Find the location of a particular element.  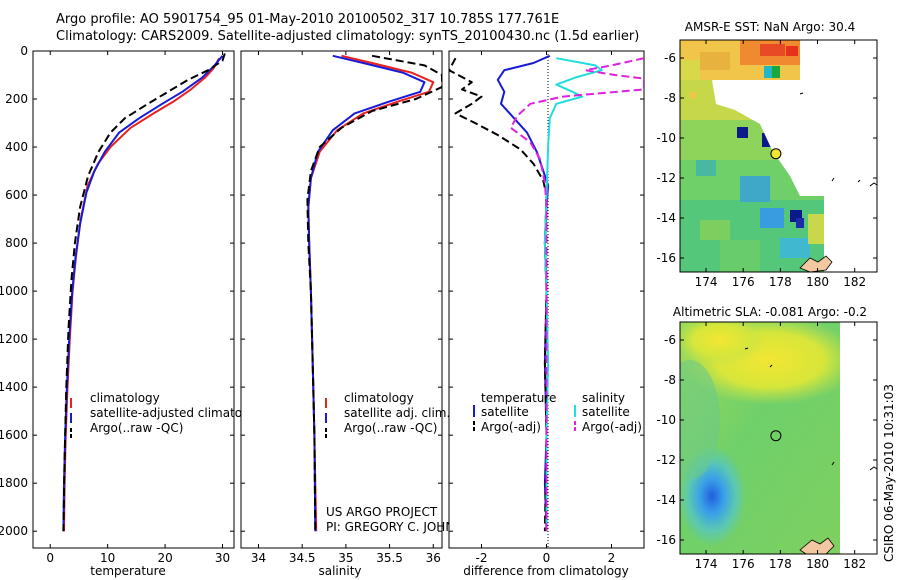

temperature-xlabel: temperature is located at coordinates (127, 571).